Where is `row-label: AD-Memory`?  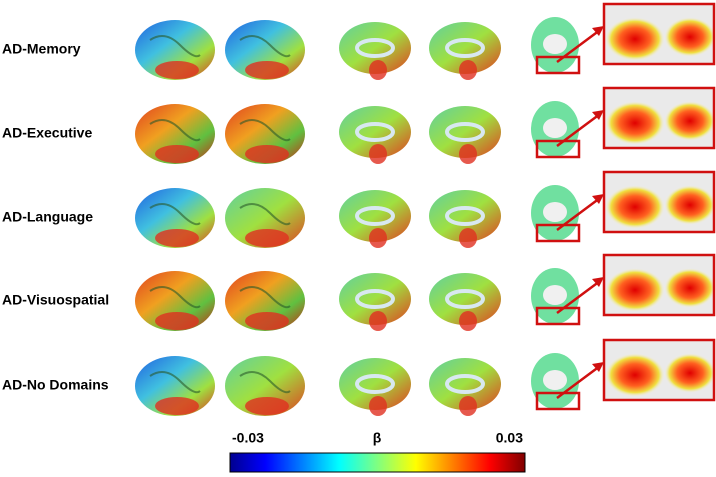
row-label: AD-Memory is located at coordinates (41, 49).